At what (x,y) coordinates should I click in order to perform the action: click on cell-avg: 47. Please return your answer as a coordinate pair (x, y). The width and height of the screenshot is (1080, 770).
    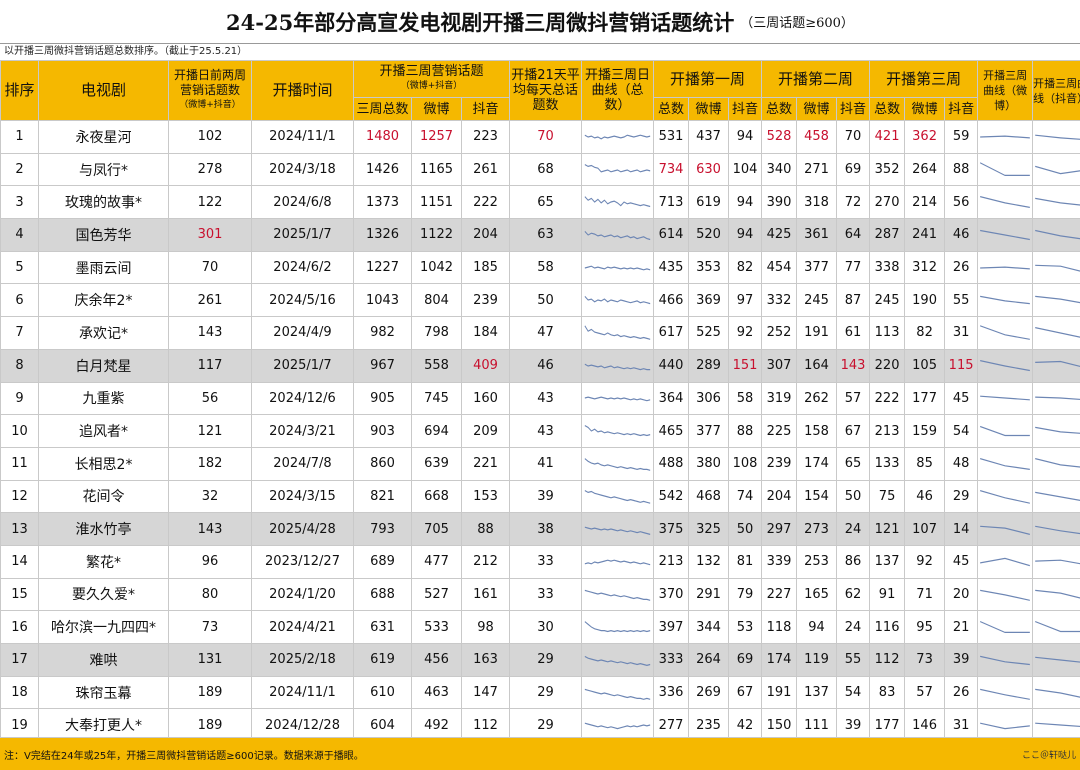
    Looking at the image, I should click on (546, 333).